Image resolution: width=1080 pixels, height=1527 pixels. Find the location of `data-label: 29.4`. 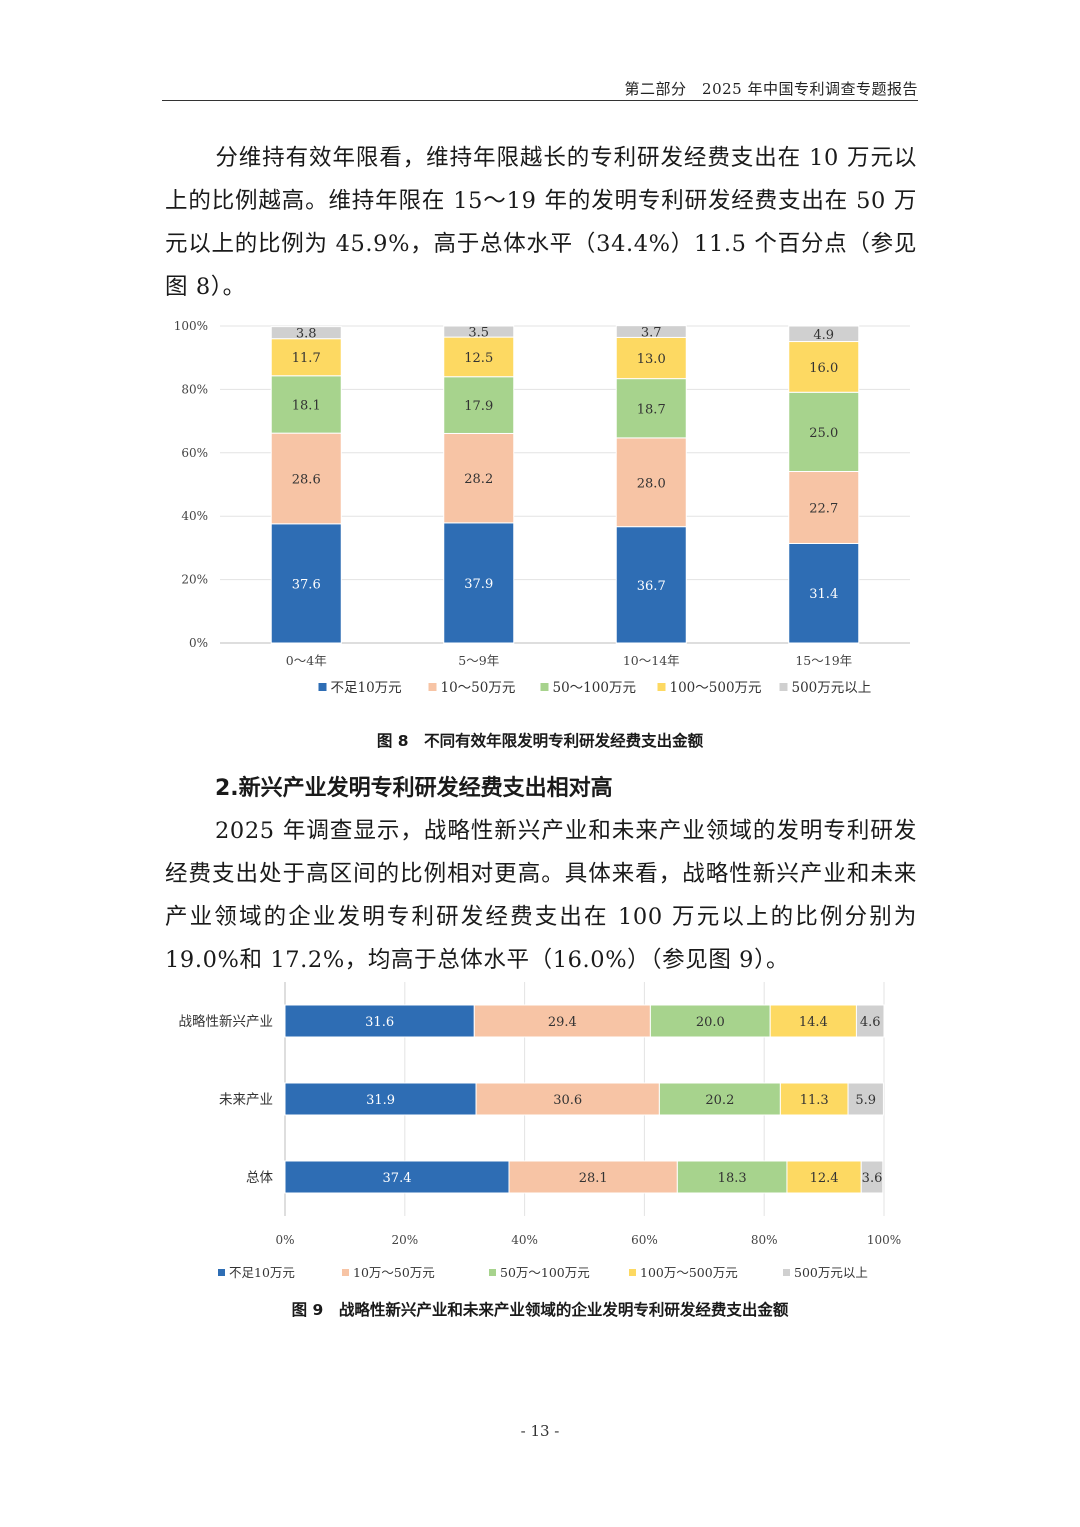

data-label: 29.4 is located at coordinates (562, 1022).